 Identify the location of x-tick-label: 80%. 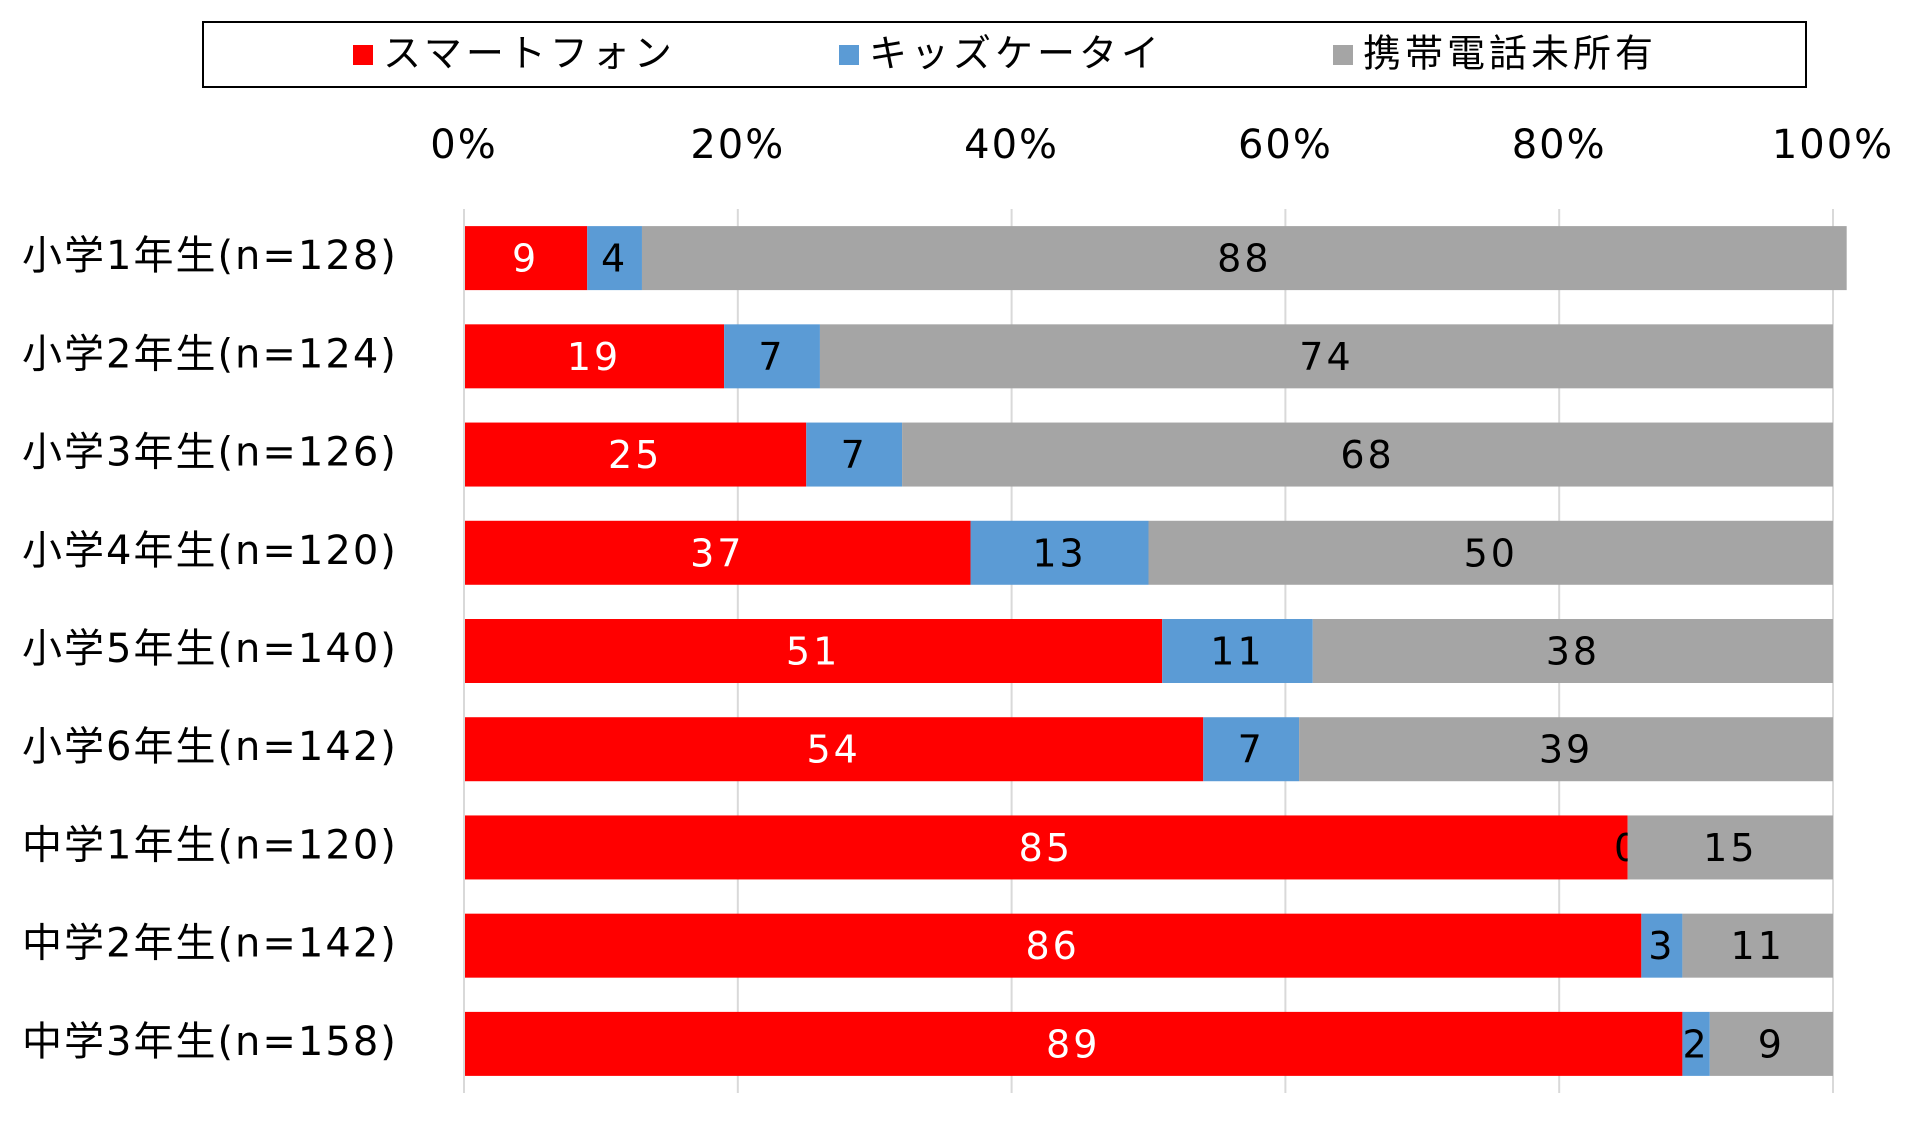
(1559, 145).